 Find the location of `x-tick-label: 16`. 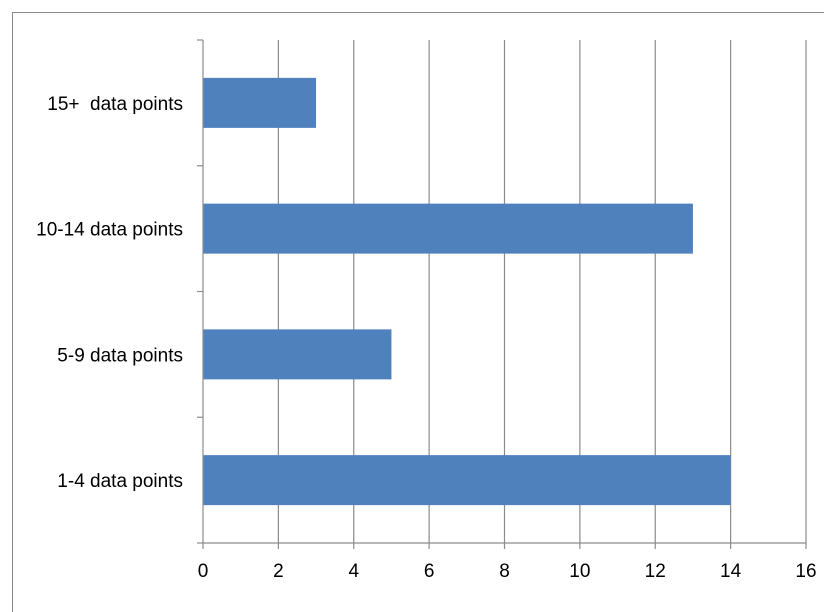

x-tick-label: 16 is located at coordinates (805, 571).